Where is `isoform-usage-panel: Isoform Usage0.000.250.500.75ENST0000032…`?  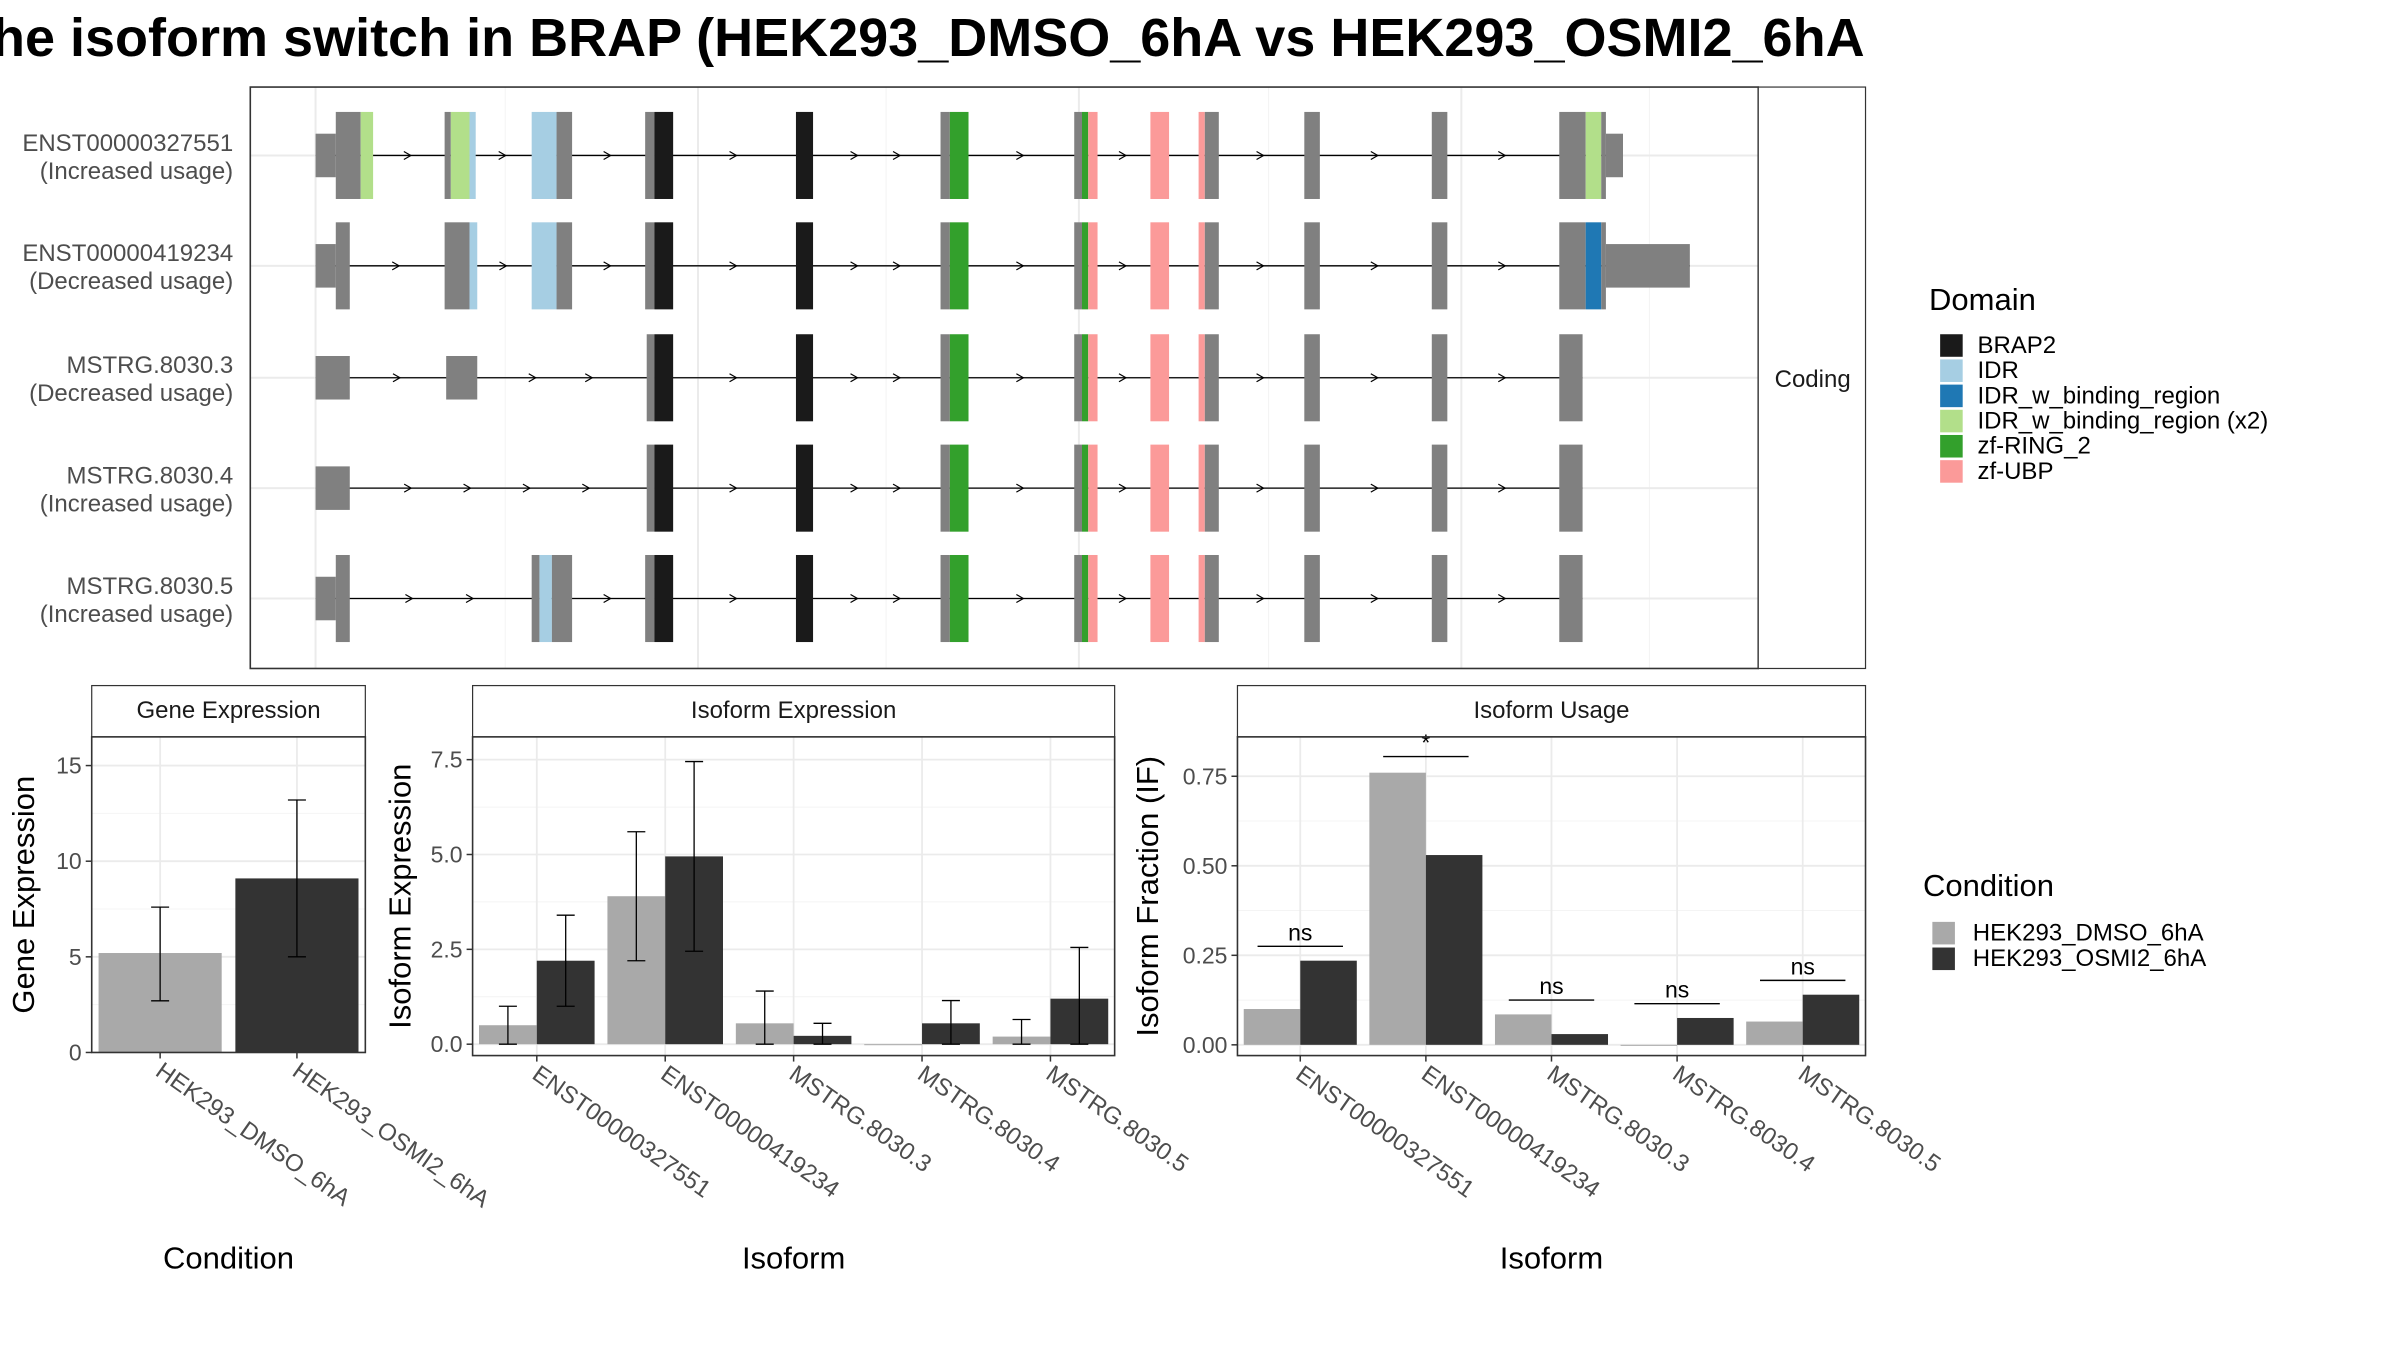
isoform-usage-panel: Isoform Usage0.000.250.500.75ENST0000032… is located at coordinates (1537, 980).